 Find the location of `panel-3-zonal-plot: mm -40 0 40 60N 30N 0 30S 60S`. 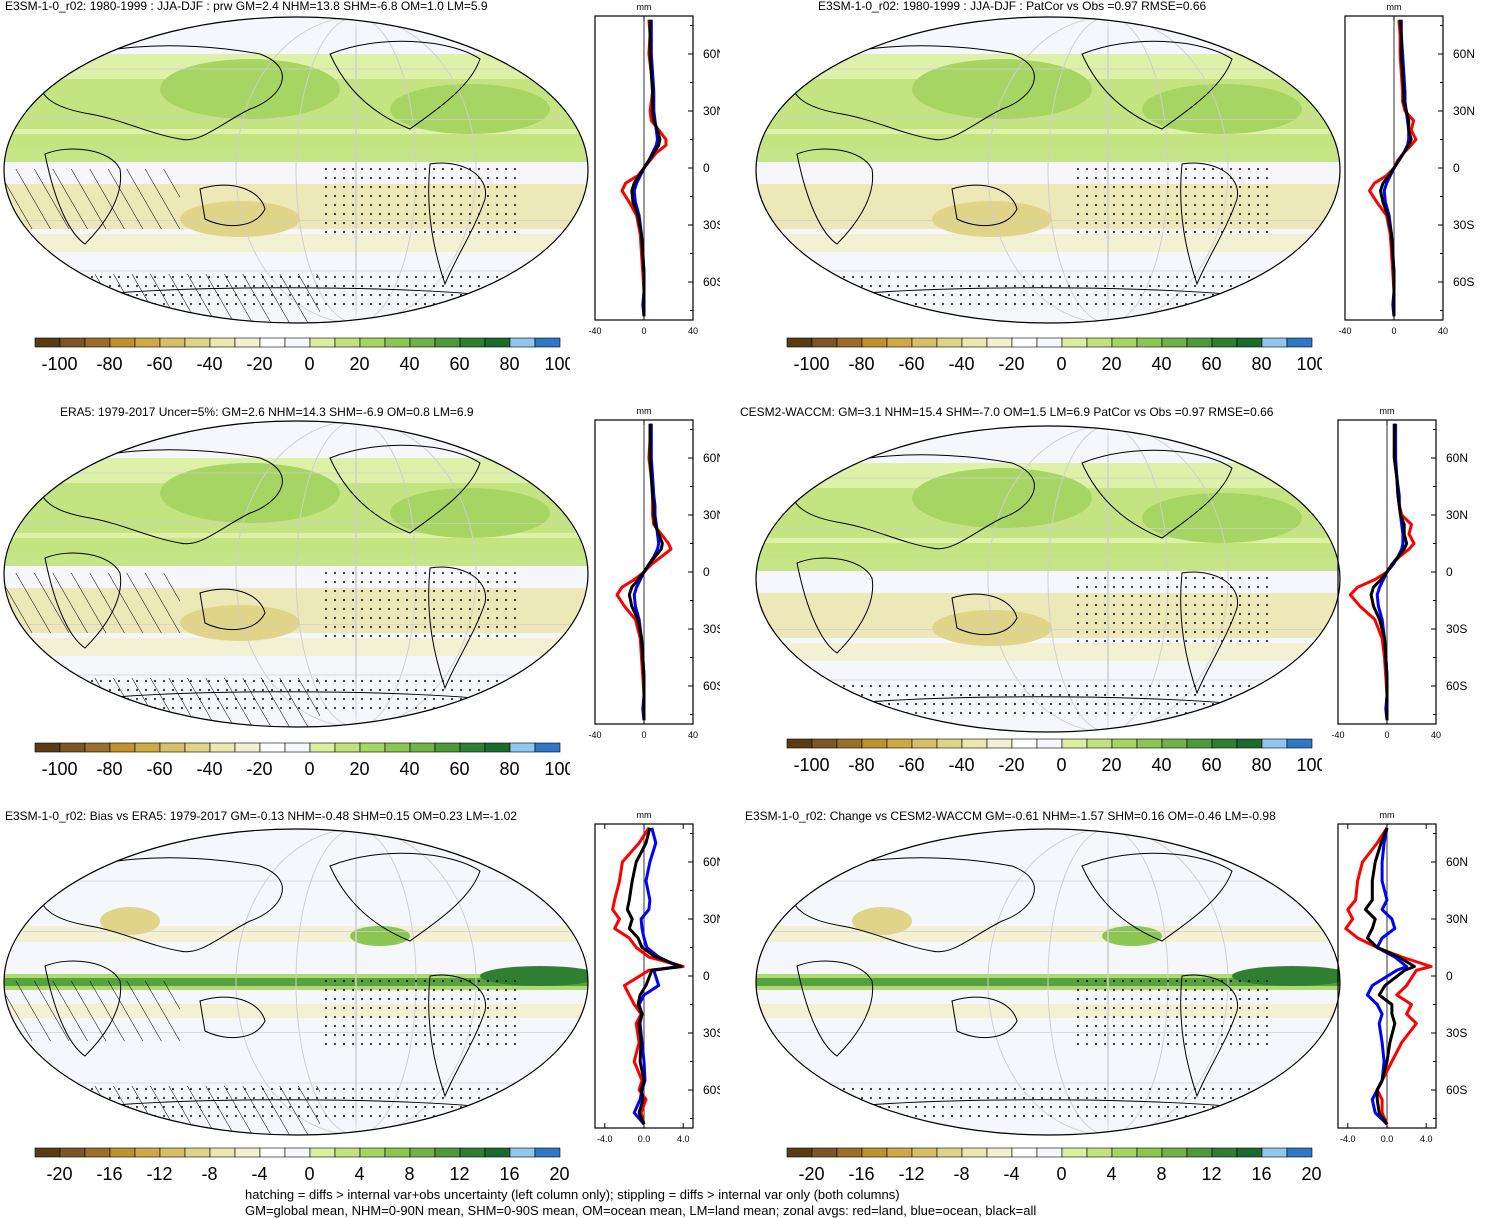

panel-3-zonal-plot: mm -40 0 40 60N 30N 0 30S 60S is located at coordinates (654, 573).